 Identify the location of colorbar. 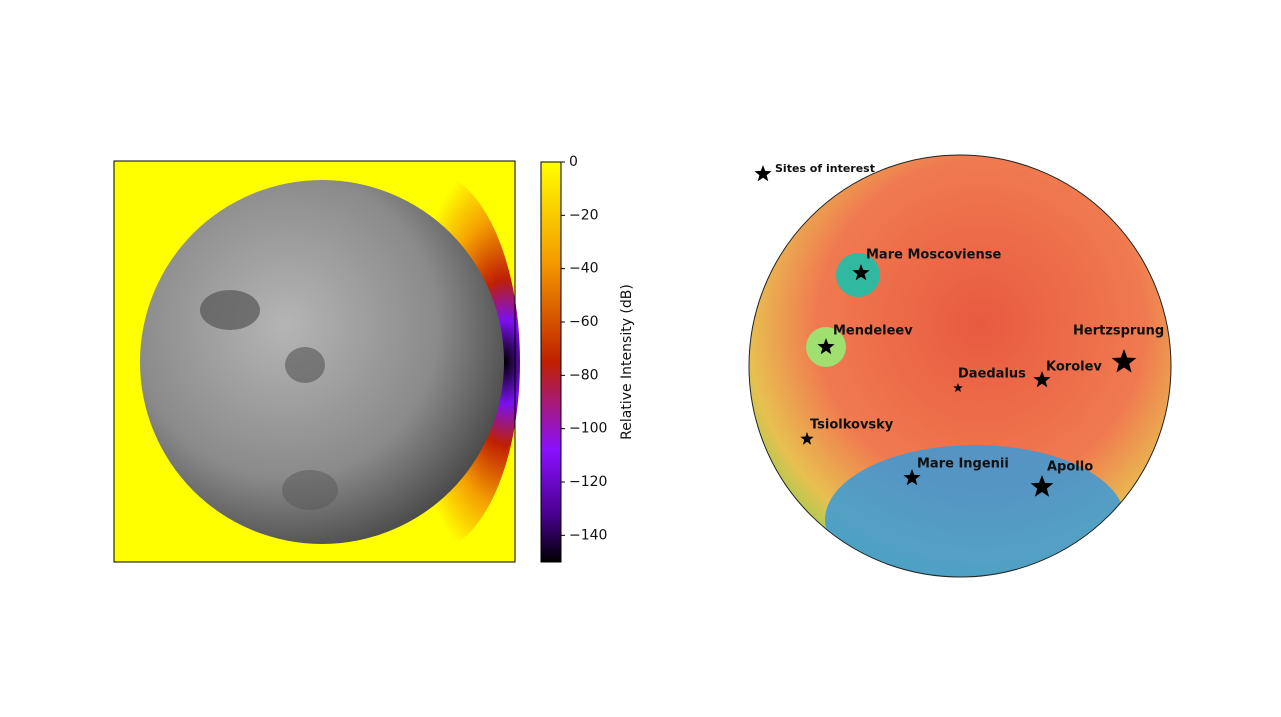
(551, 362).